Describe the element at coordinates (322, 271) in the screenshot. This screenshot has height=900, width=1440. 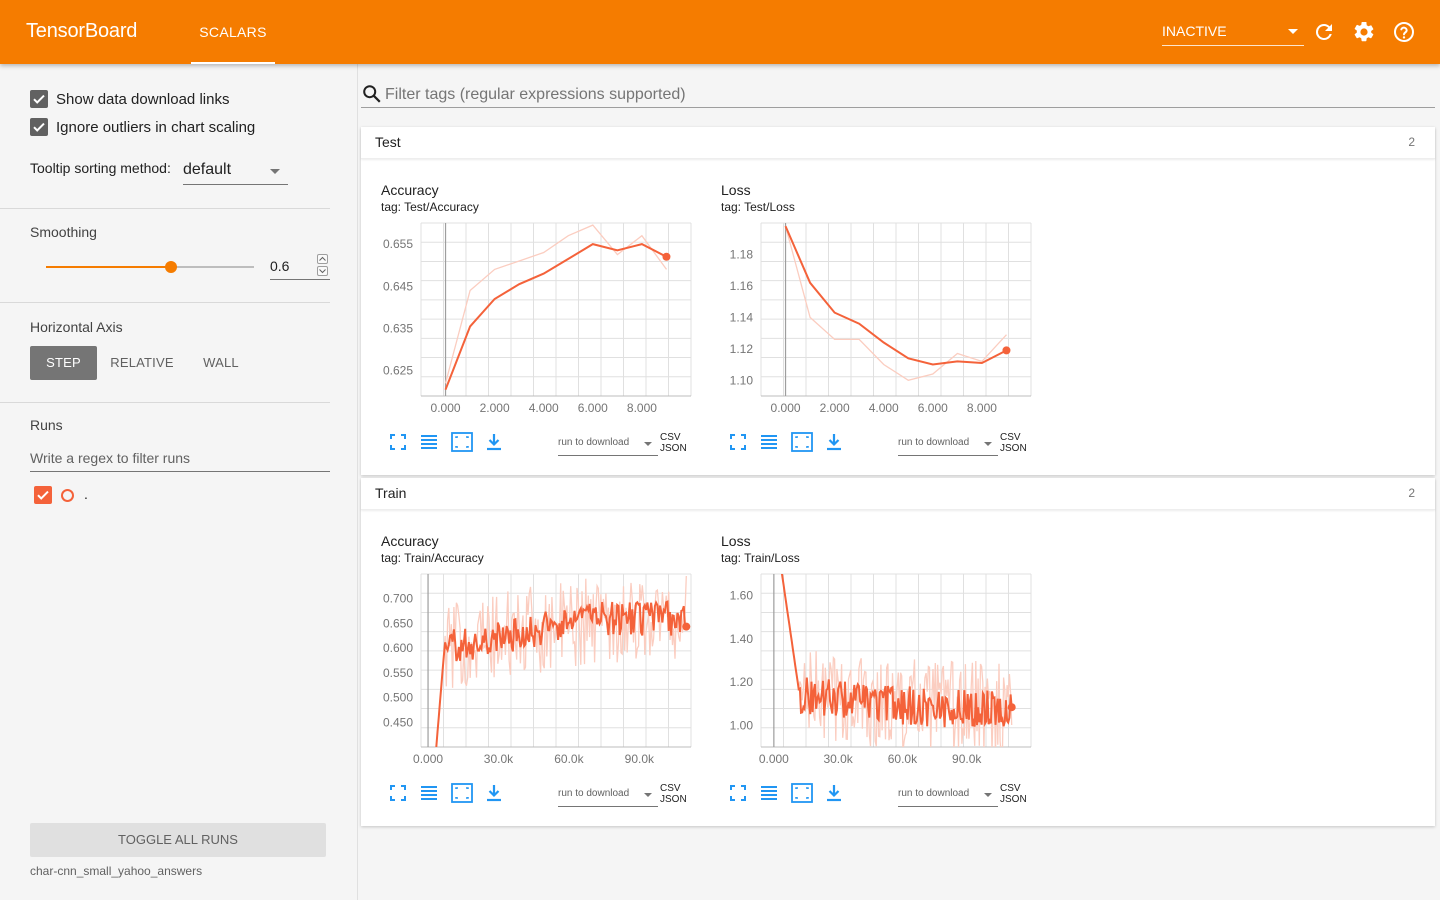
I see `spin-down-button` at that location.